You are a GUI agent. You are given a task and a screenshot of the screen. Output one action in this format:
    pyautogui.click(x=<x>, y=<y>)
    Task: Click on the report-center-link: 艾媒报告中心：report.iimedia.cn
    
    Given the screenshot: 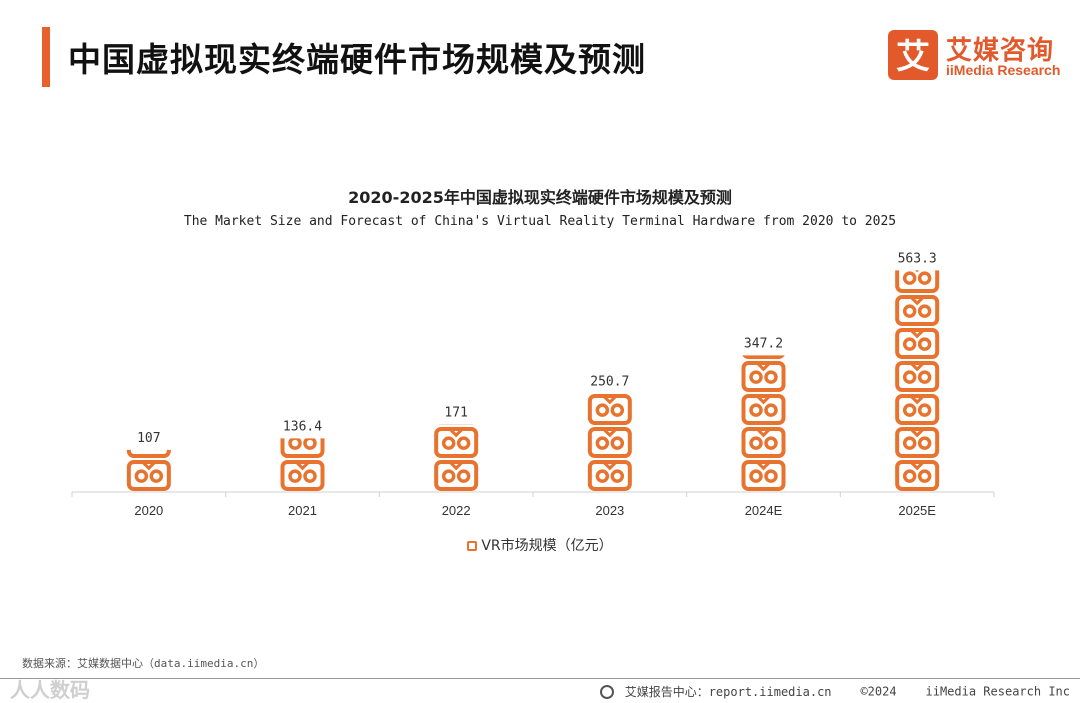 What is the action you would take?
    pyautogui.click(x=728, y=692)
    